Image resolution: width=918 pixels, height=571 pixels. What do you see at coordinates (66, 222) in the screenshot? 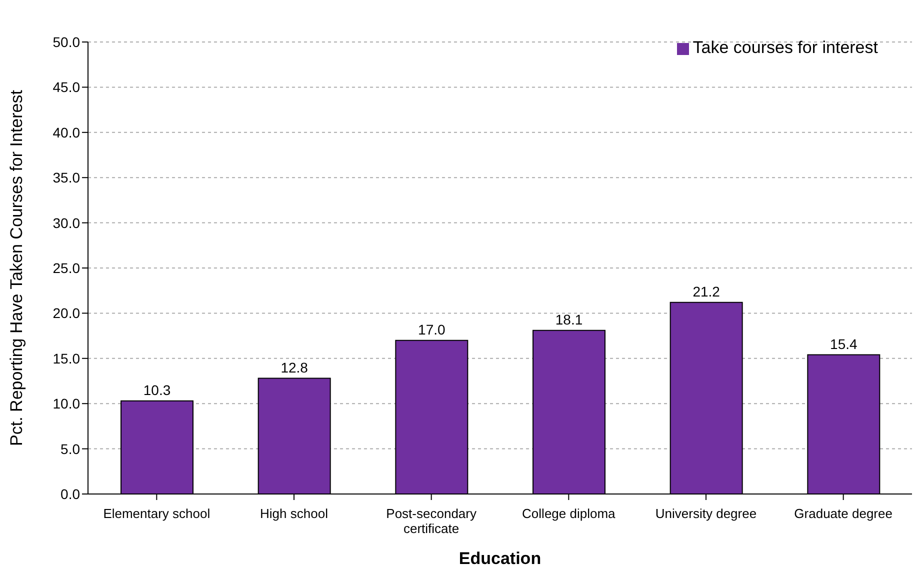
I see `y-tick-label: 30.0` at bounding box center [66, 222].